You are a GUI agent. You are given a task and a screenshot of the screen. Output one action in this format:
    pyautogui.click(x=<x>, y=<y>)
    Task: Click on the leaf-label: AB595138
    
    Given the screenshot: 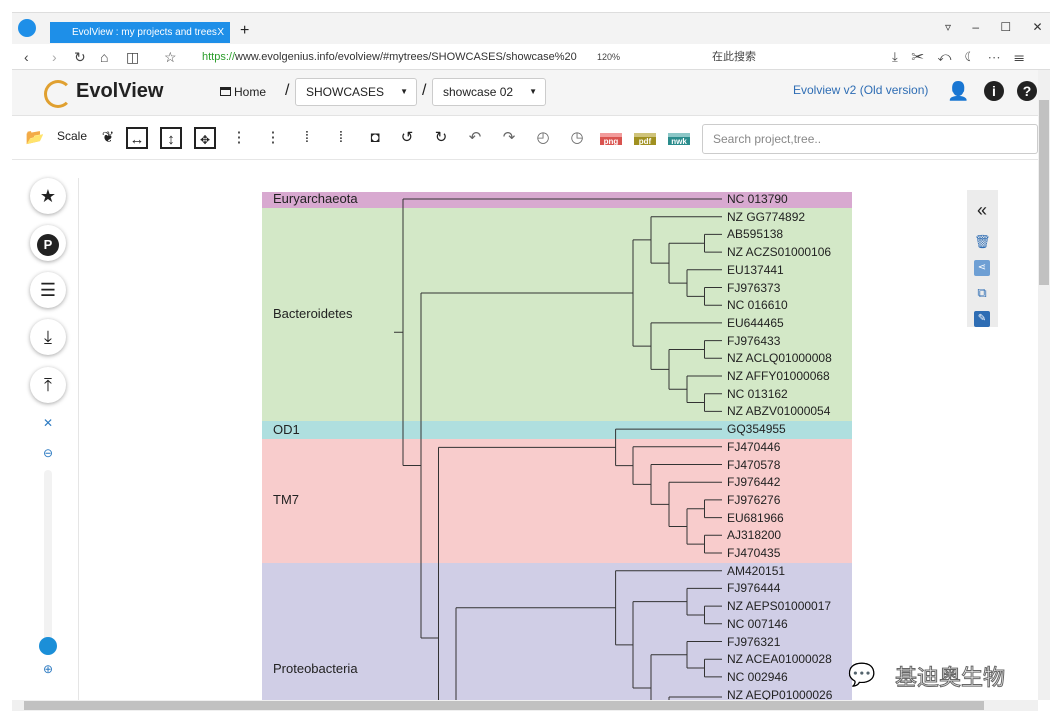 What is the action you would take?
    pyautogui.click(x=755, y=234)
    